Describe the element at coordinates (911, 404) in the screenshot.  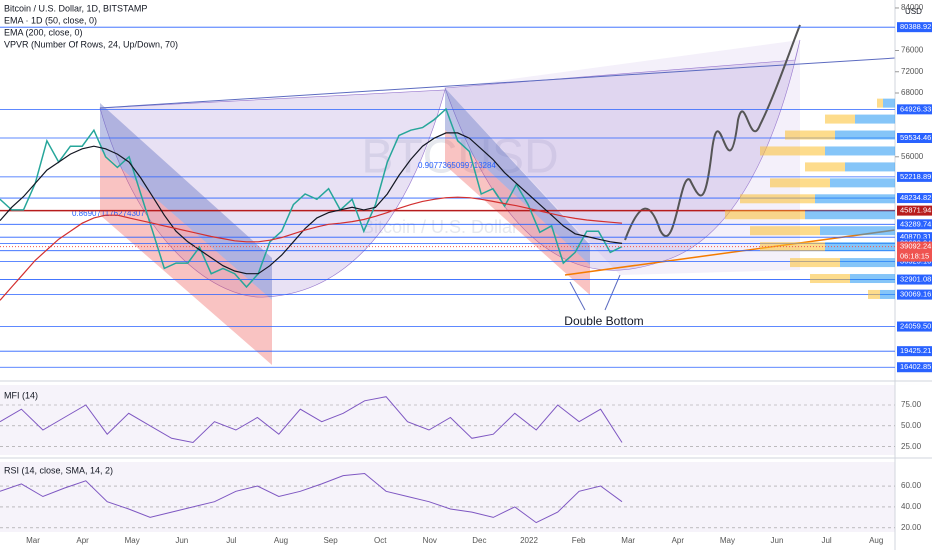
I see `y-tick-label: 75.00` at that location.